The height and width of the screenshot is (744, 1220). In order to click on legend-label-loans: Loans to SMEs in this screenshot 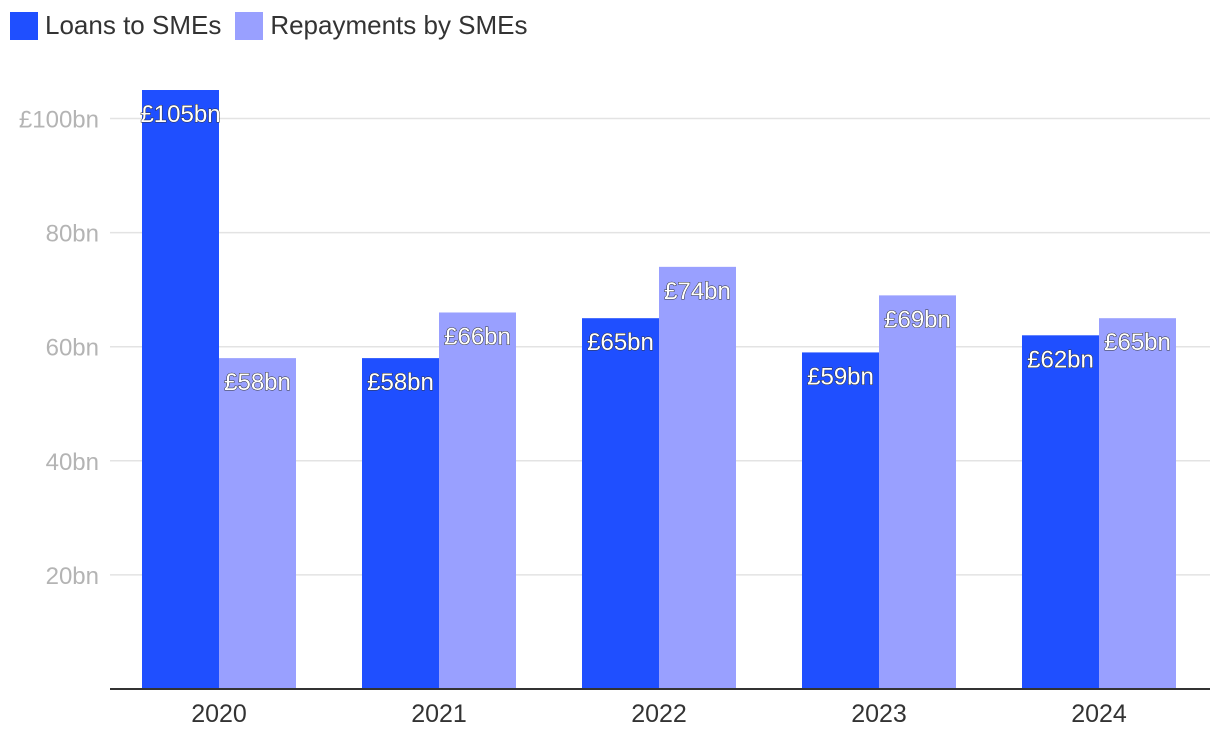, I will do `click(133, 25)`.